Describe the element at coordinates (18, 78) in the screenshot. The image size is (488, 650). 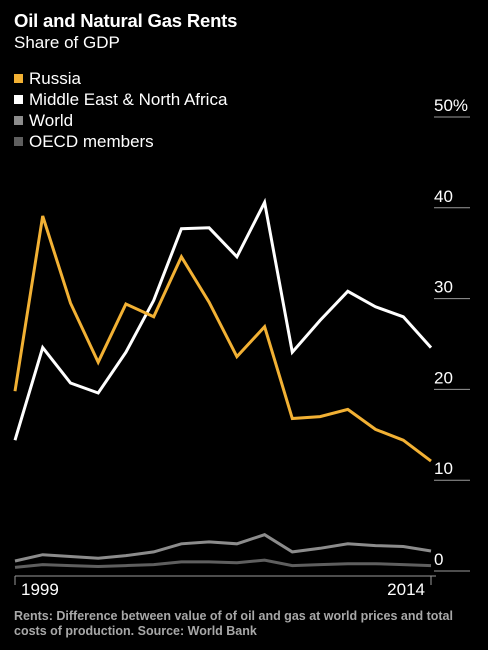
I see `legend-swatch-russia` at that location.